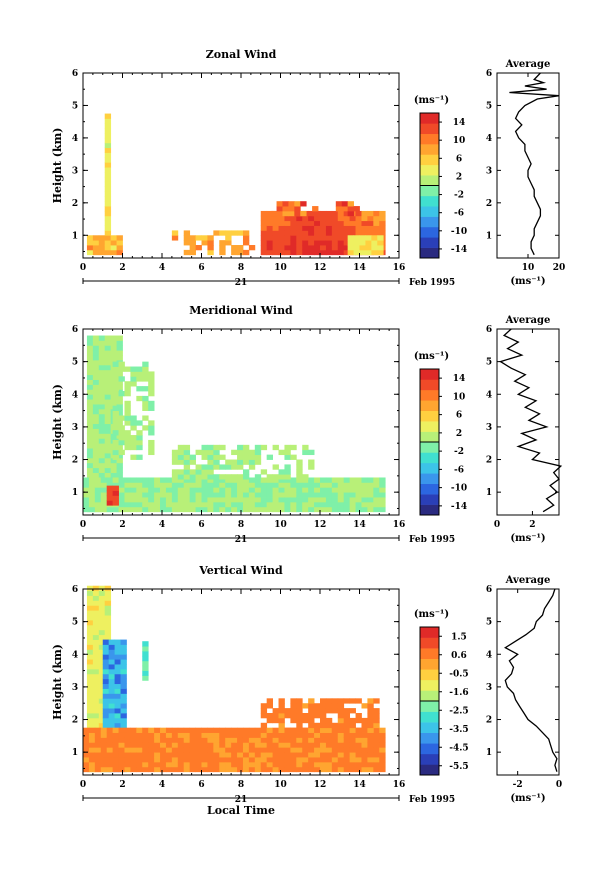 This screenshot has width=611, height=877. What do you see at coordinates (122, 525) in the screenshot?
I see `x-tick-label: 2` at bounding box center [122, 525].